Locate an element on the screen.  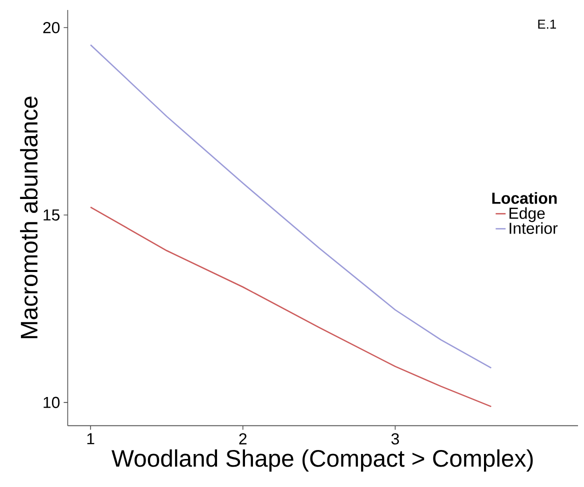
x-tick-label: 2 is located at coordinates (243, 438).